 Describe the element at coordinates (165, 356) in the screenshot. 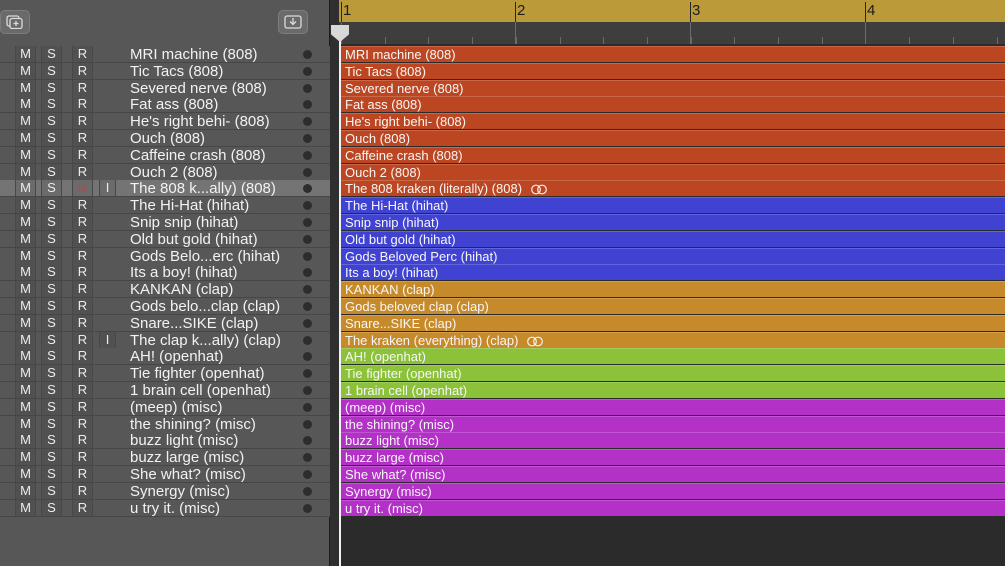

I see `track-header-row: M S R AH! (openhat)` at that location.